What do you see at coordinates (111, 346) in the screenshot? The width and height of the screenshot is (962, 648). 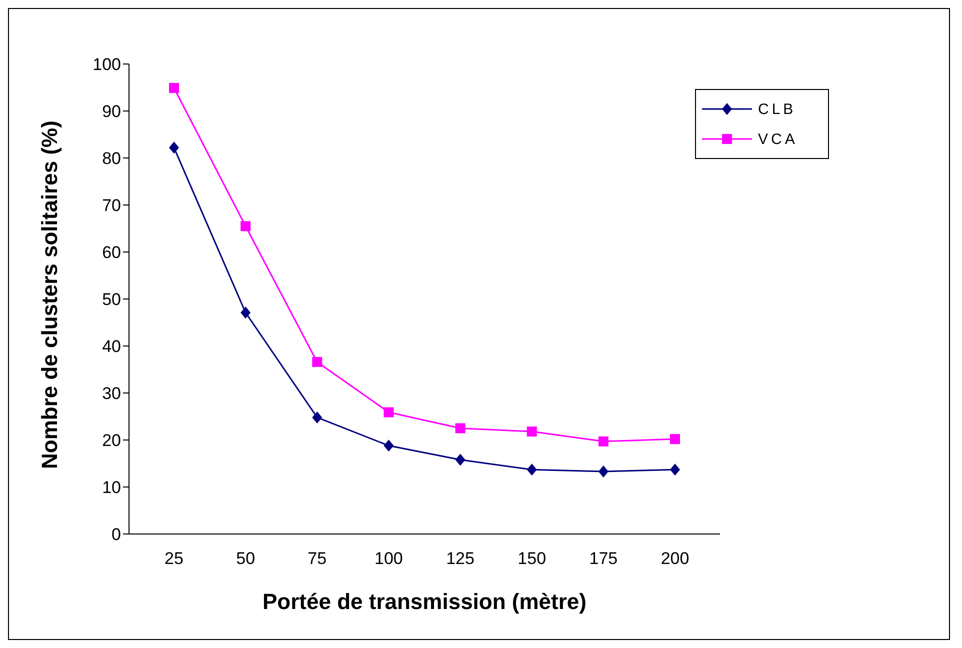 I see `y-tick-label: 40` at bounding box center [111, 346].